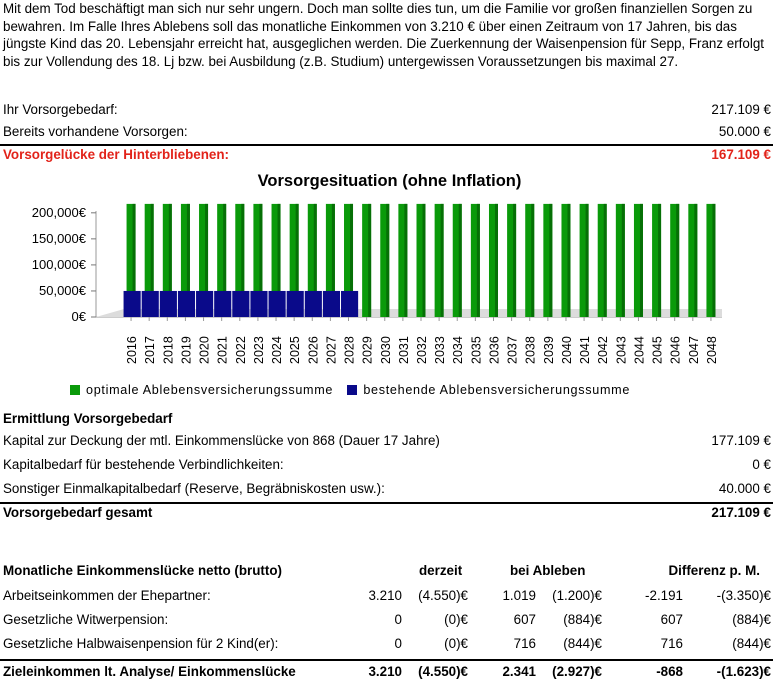  What do you see at coordinates (497, 390) in the screenshot?
I see `legend-label-existing: bestehende Ablebensversicherungssumme` at bounding box center [497, 390].